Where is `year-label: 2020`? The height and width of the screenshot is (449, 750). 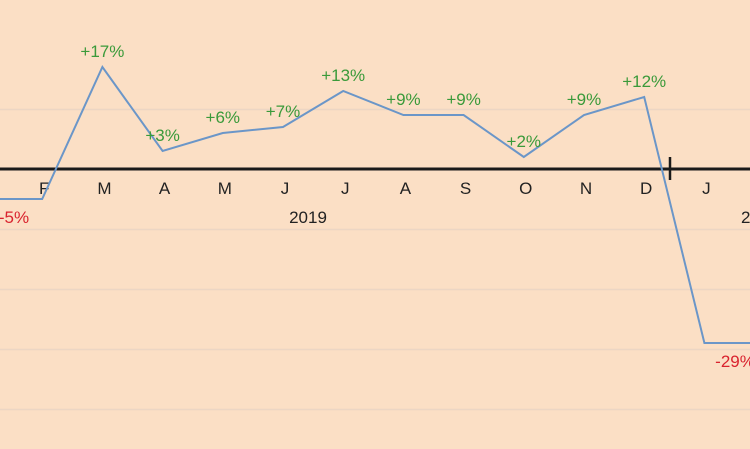
year-label: 2020 is located at coordinates (745, 217).